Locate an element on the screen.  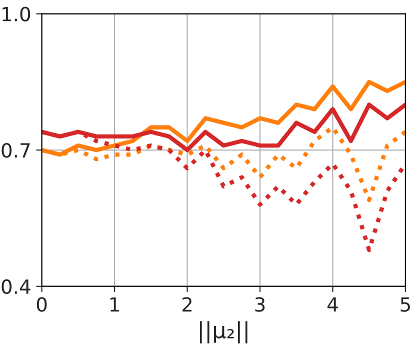
x-tick-label: 5 is located at coordinates (405, 304).